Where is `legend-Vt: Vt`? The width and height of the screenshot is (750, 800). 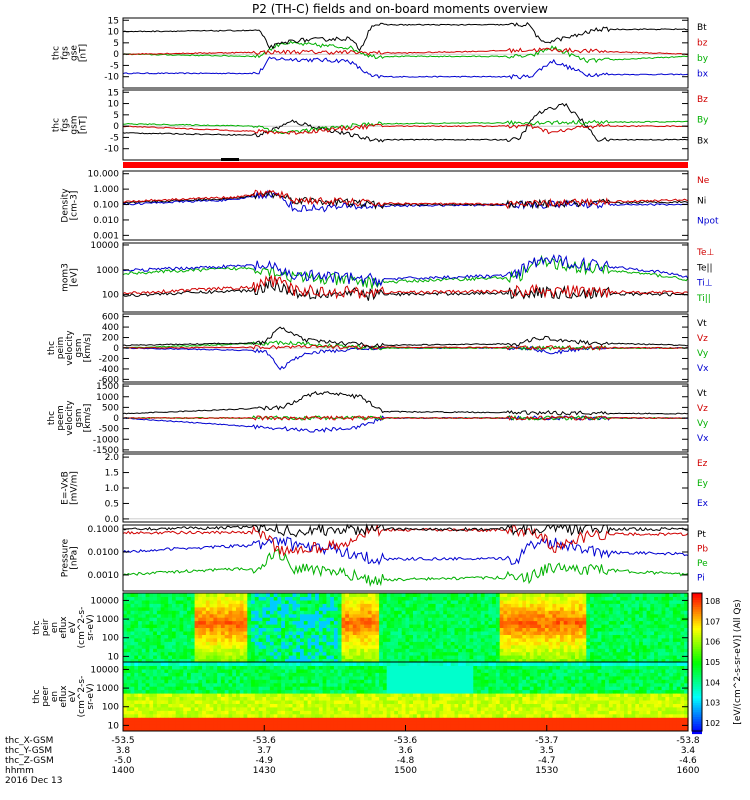 legend-Vt: Vt is located at coordinates (702, 394).